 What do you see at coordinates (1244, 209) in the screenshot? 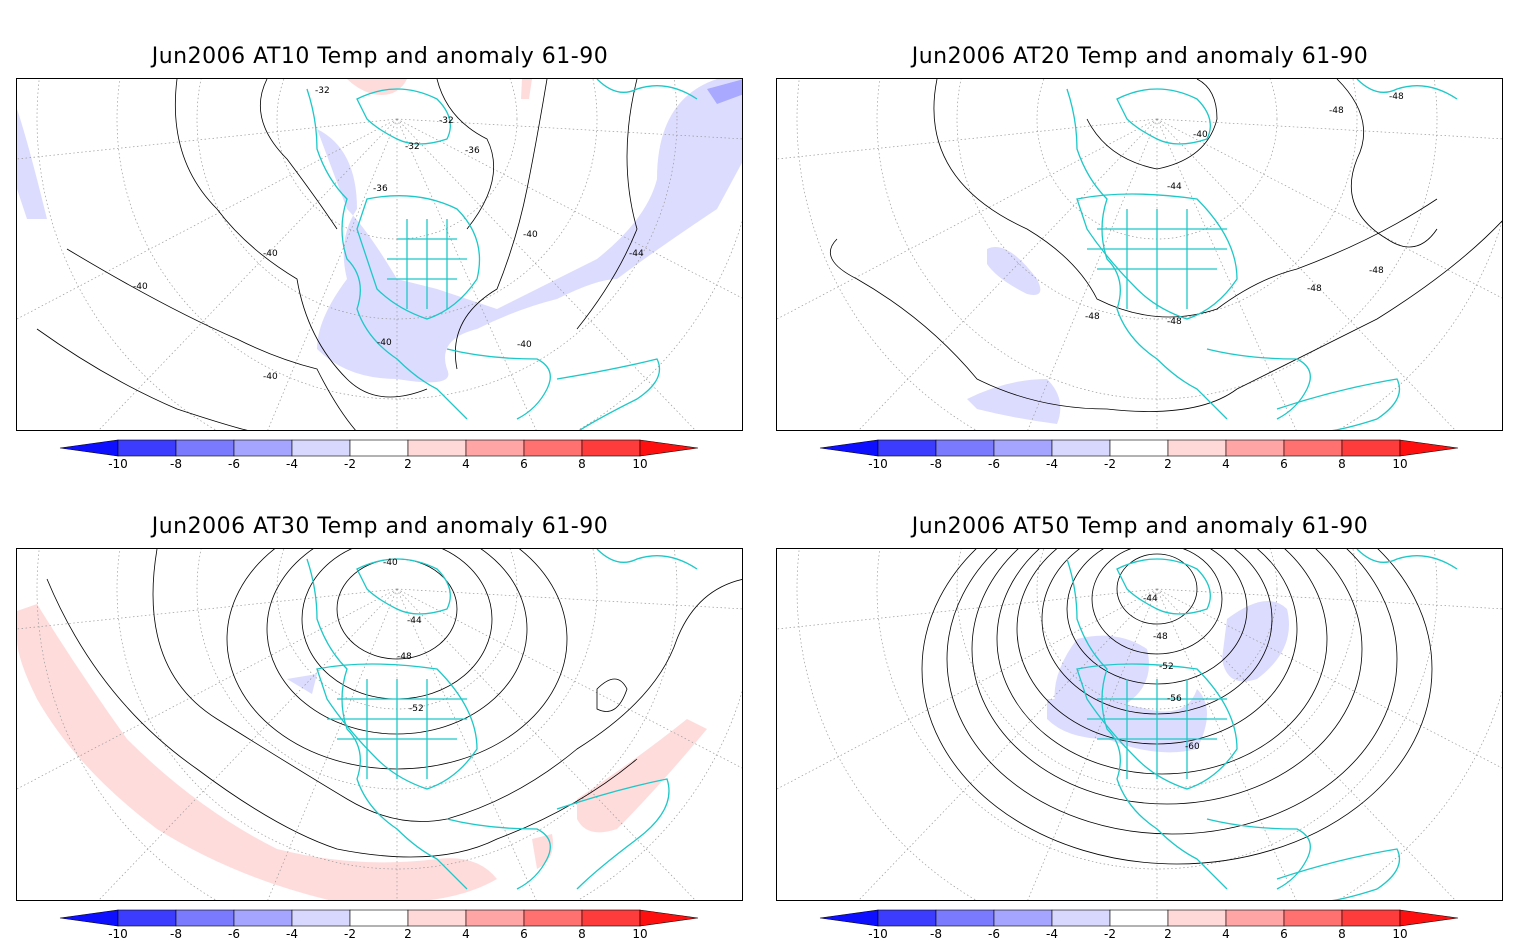
I see `contour-labels: -48 -48 -40 -44 -48 -48 -48 -48` at bounding box center [1244, 209].